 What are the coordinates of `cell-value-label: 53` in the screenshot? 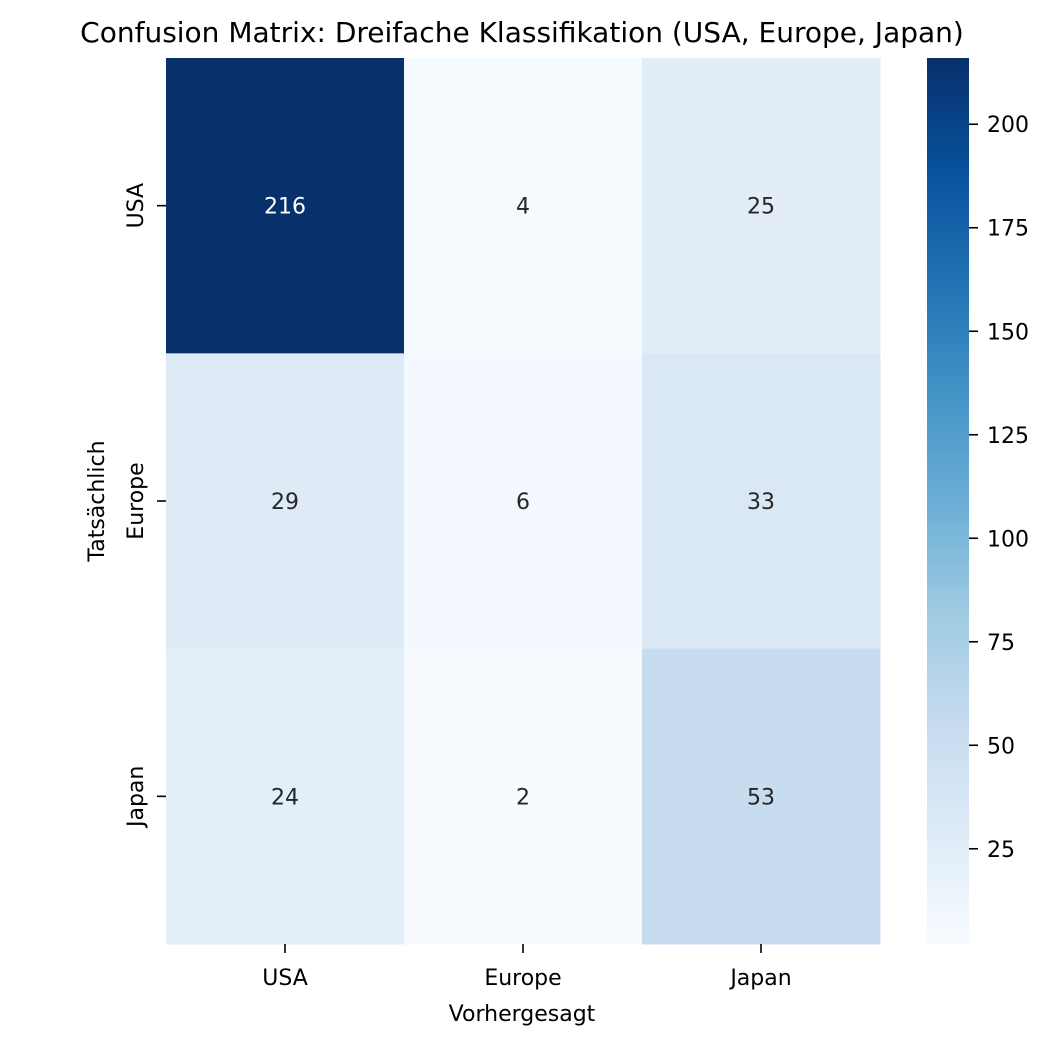 It's located at (761, 797).